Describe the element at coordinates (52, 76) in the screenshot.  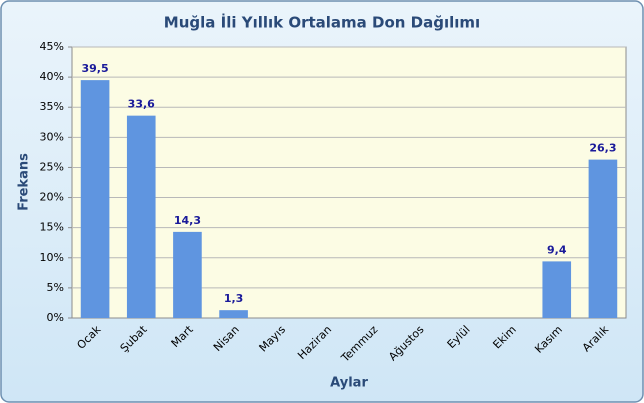
I see `y-tick-label: 40%` at that location.